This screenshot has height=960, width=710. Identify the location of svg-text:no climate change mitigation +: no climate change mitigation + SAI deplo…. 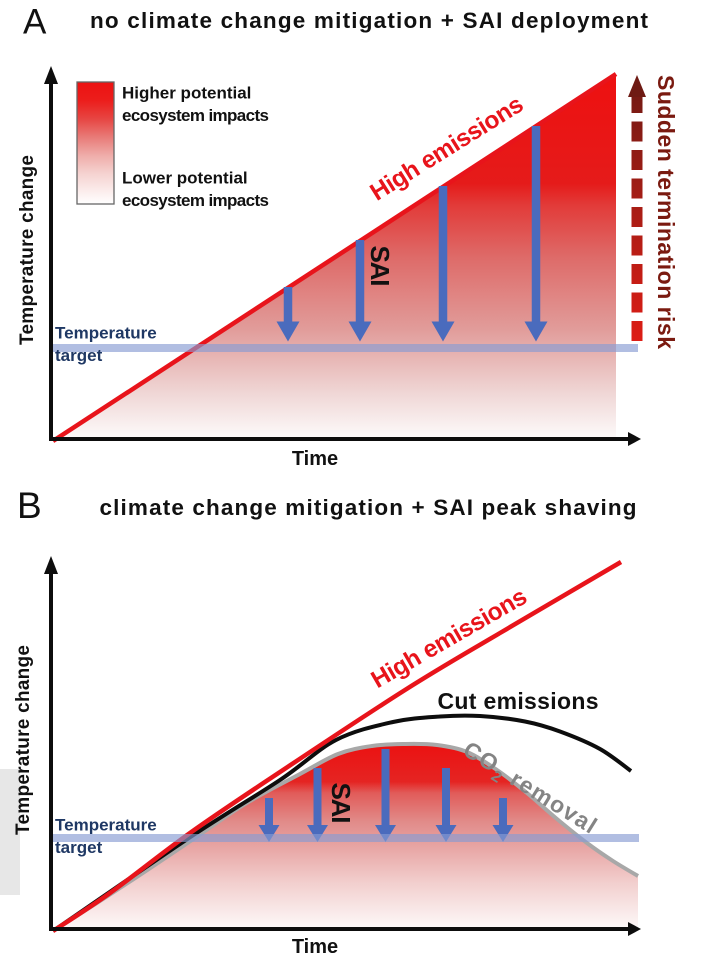
(369, 20).